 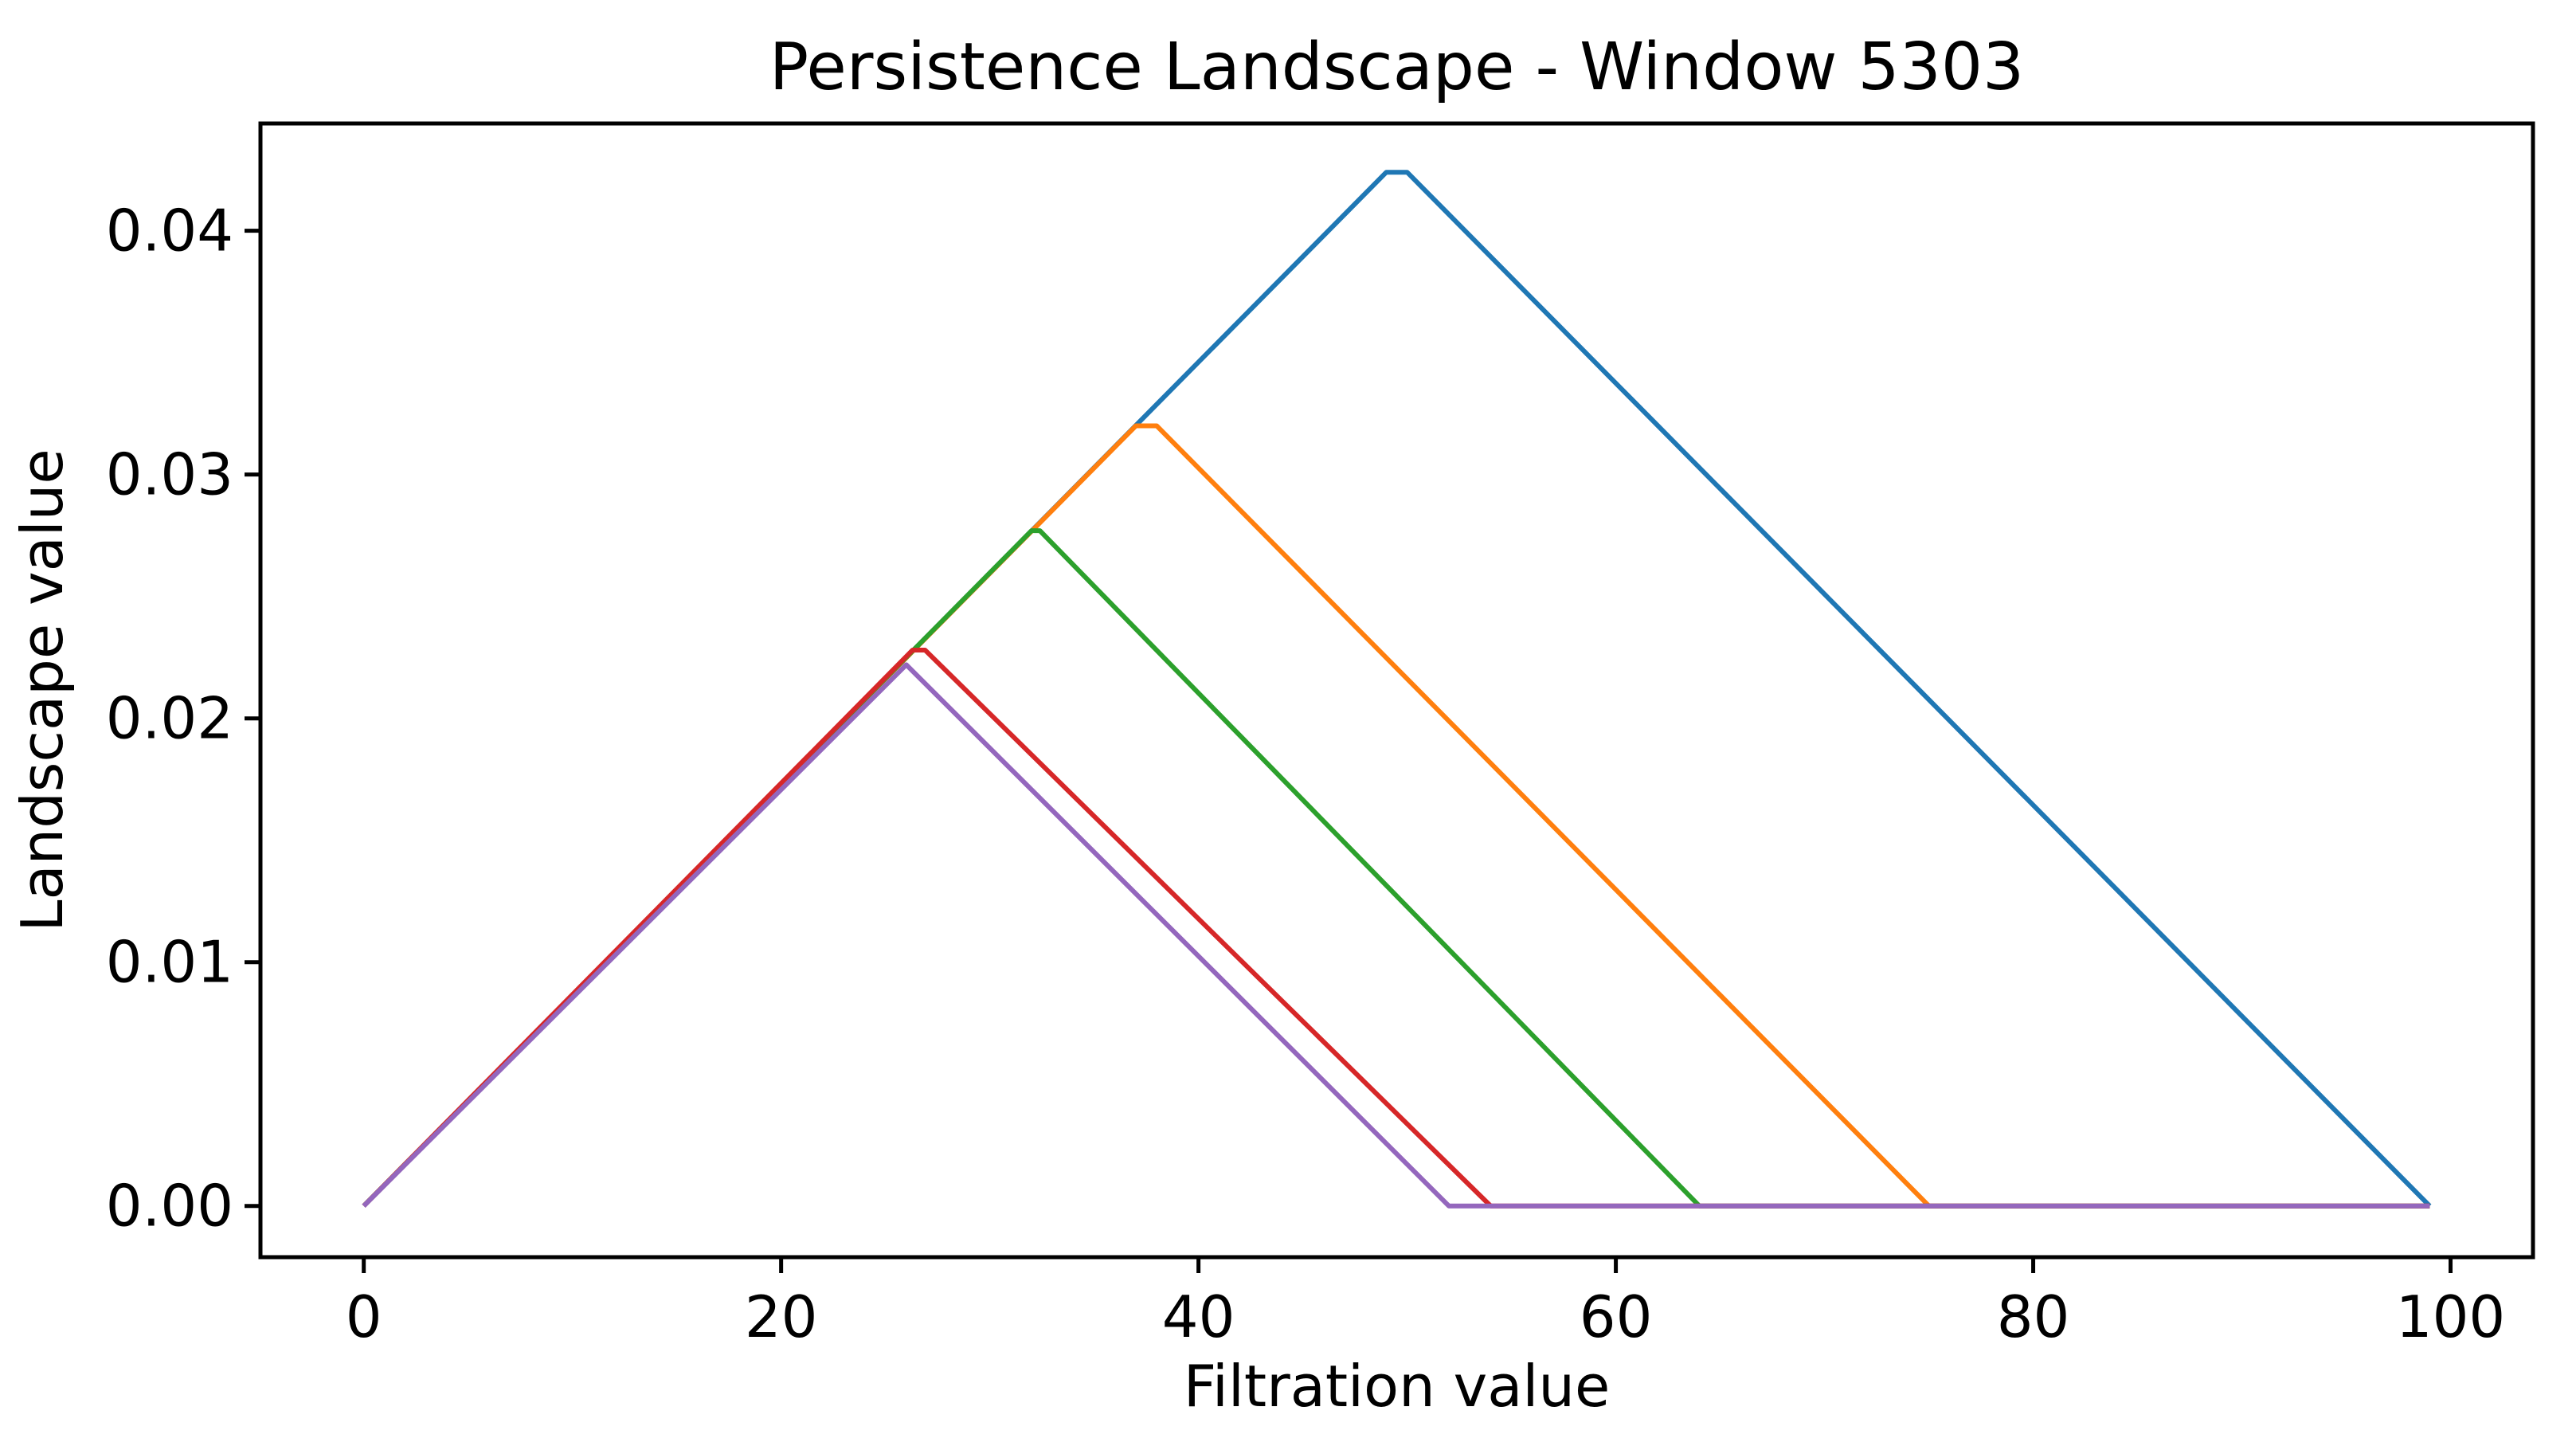 What do you see at coordinates (1616, 1317) in the screenshot?
I see `x-tick-label: 60` at bounding box center [1616, 1317].